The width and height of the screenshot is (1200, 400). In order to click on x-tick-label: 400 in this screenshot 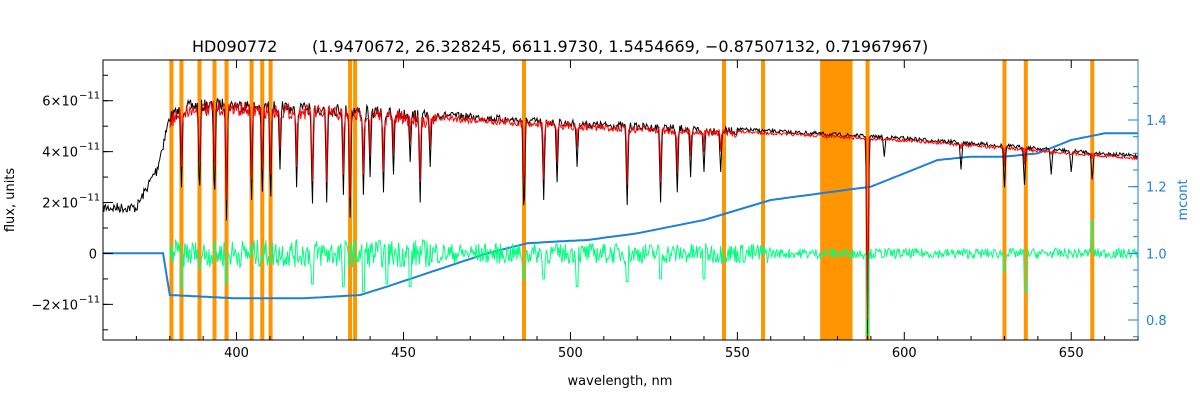, I will do `click(236, 353)`.